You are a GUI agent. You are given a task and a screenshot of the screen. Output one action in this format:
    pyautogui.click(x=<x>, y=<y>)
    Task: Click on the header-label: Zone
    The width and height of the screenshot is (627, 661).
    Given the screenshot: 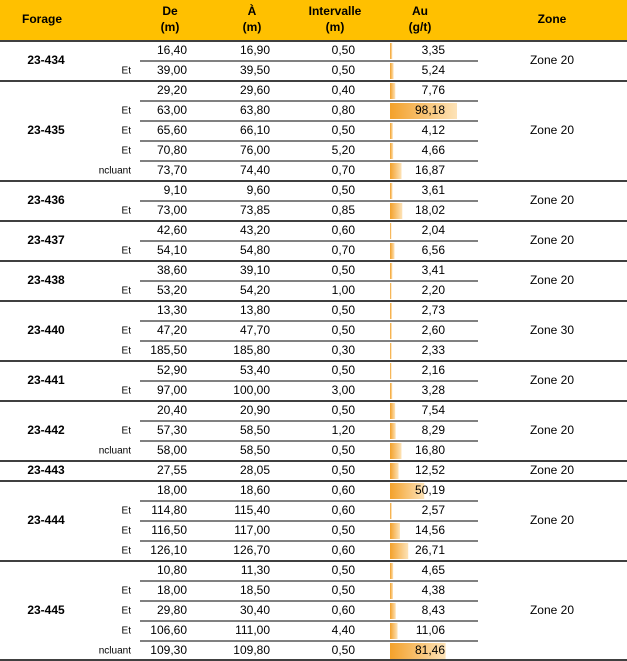 What is the action you would take?
    pyautogui.click(x=552, y=19)
    